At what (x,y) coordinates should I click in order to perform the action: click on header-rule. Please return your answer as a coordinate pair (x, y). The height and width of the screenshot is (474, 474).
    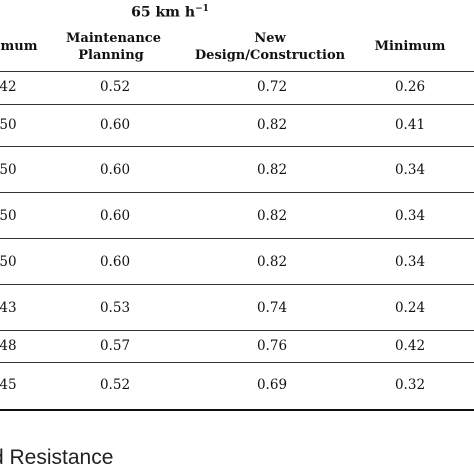
    Looking at the image, I should click on (237, 71).